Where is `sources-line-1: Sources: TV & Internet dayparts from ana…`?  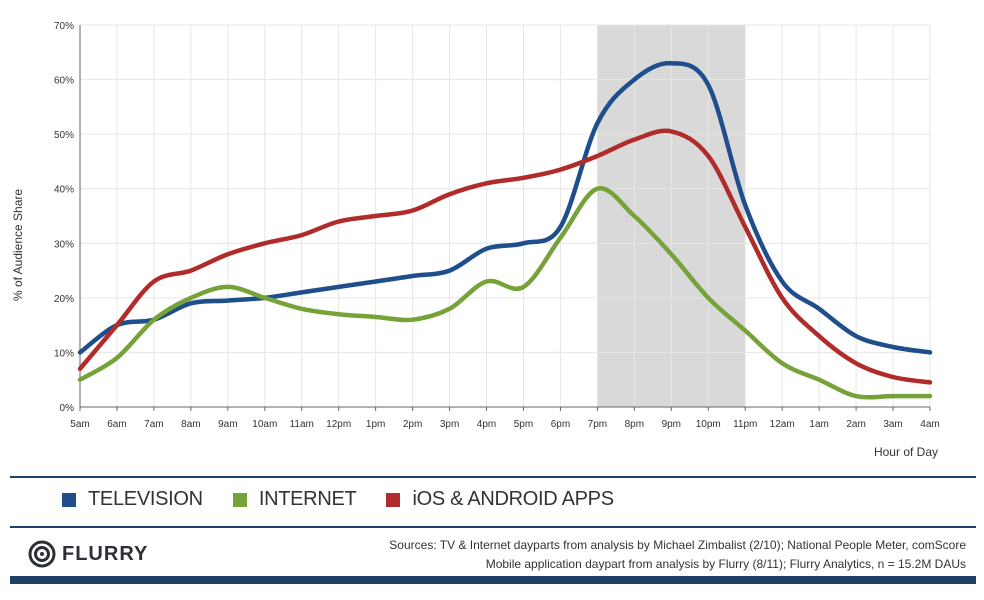 sources-line-1: Sources: TV & Internet dayparts from ana… is located at coordinates (677, 545).